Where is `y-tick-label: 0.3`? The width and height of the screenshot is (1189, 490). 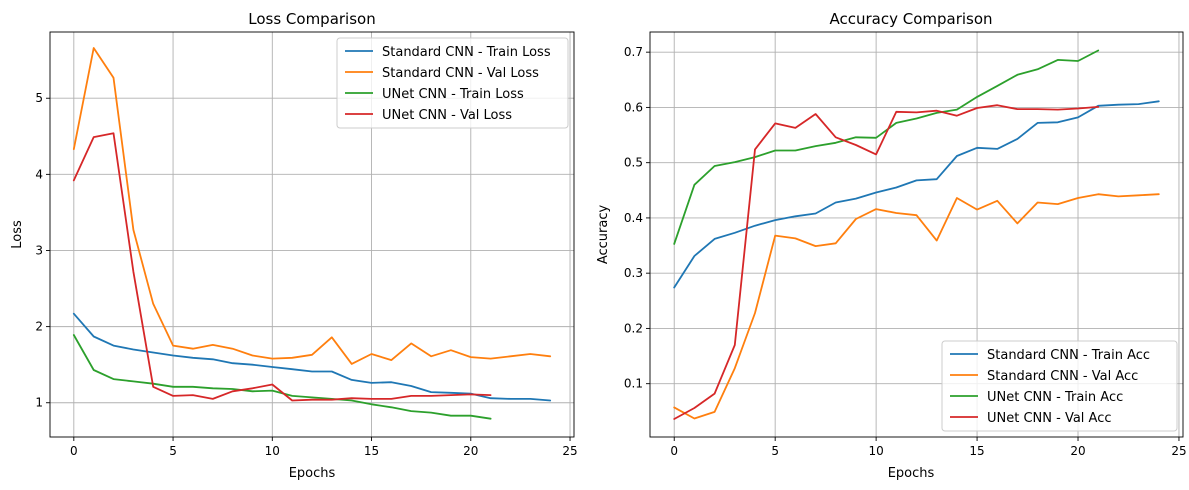
y-tick-label: 0.3 is located at coordinates (633, 273).